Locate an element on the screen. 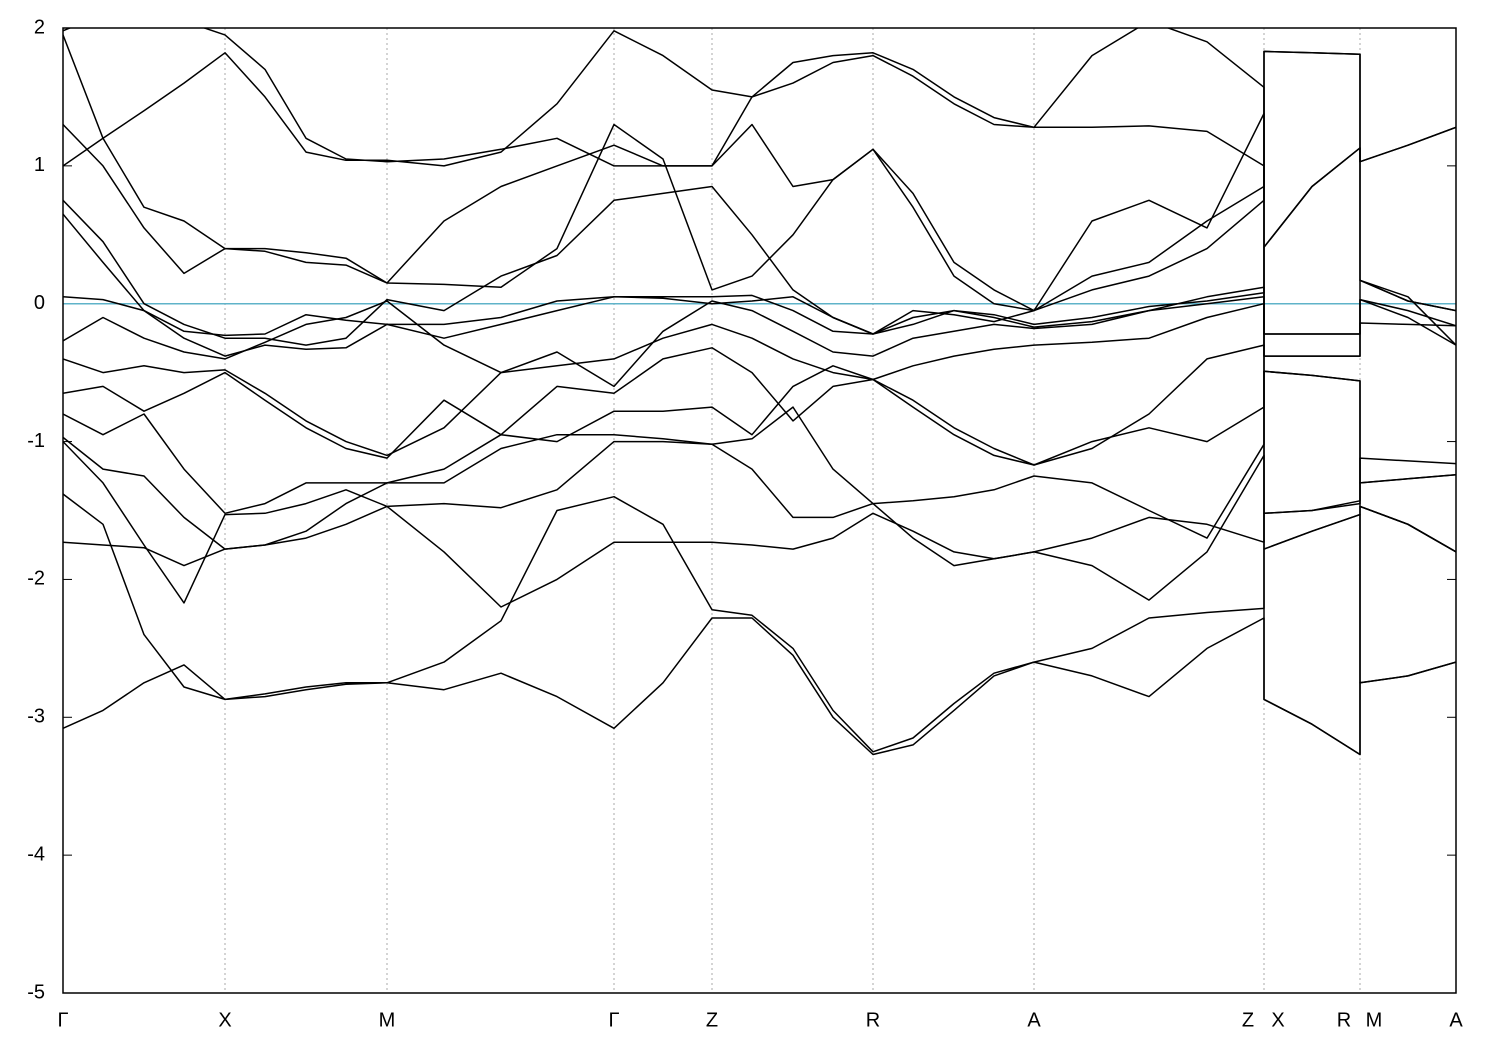  y-tick-label: 0 is located at coordinates (39, 303).